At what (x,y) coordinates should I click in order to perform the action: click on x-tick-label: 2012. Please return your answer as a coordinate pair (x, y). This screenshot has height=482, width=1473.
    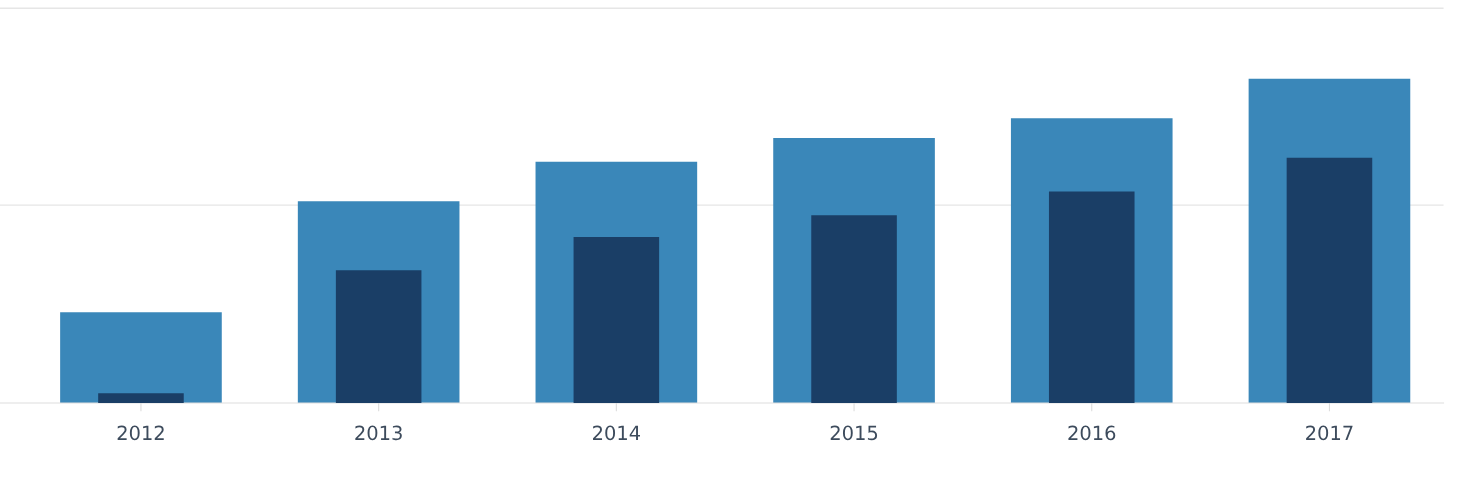
    Looking at the image, I should click on (140, 433).